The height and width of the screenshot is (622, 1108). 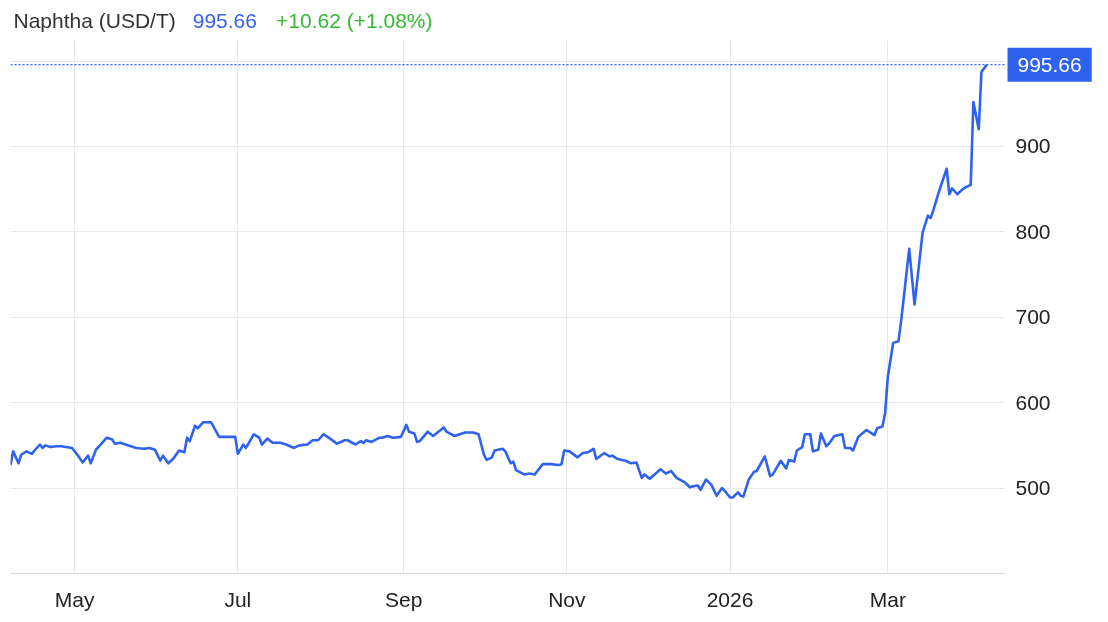 What do you see at coordinates (567, 599) in the screenshot?
I see `x-tick-label: Nov` at bounding box center [567, 599].